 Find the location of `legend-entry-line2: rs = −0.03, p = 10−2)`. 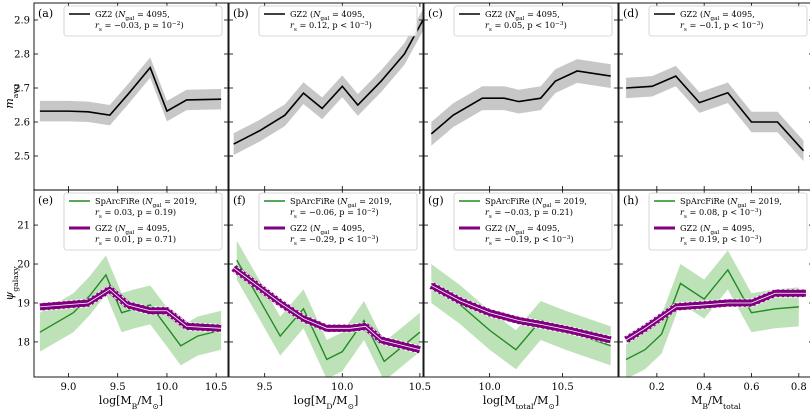

legend-entry-line2: rs = −0.03, p = 10−2) is located at coordinates (139, 26).